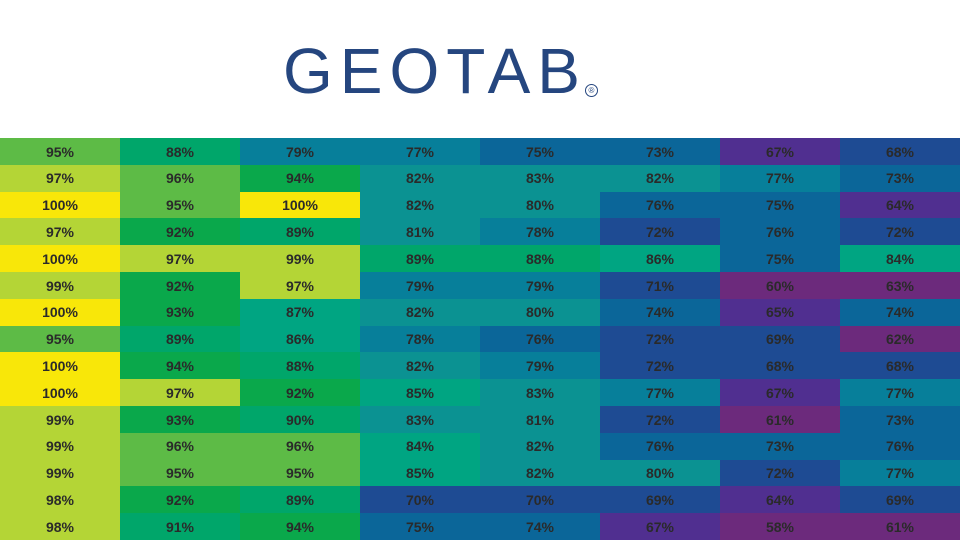  What do you see at coordinates (300, 419) in the screenshot?
I see `heatmap-cell: 90%` at bounding box center [300, 419].